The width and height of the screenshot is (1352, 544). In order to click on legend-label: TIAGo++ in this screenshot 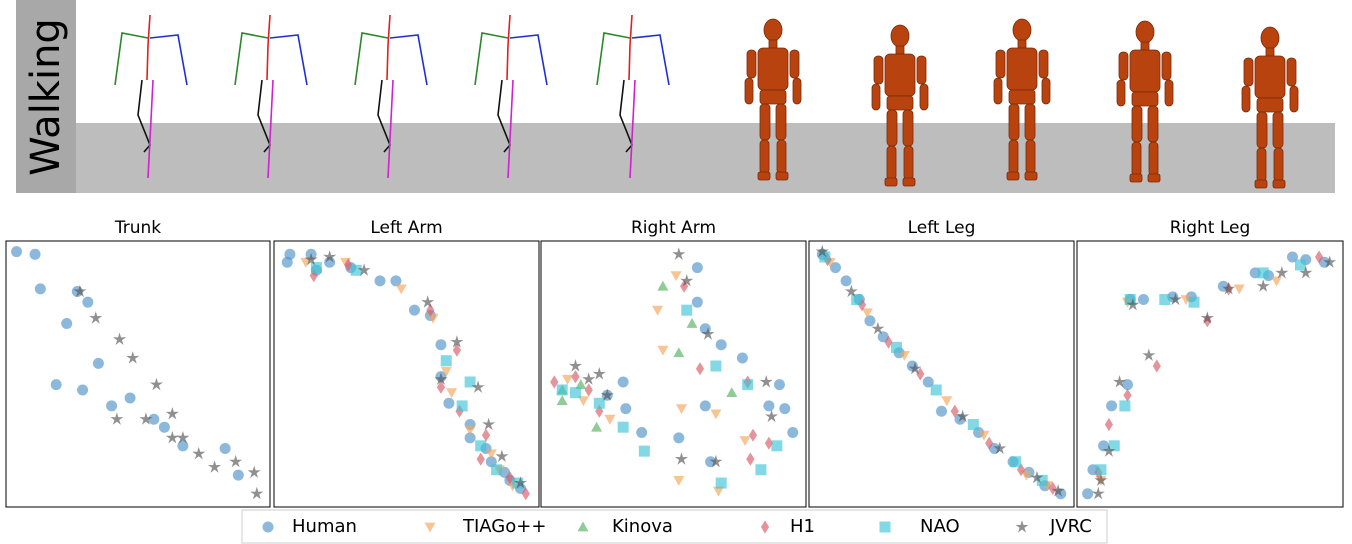, I will do `click(504, 526)`.